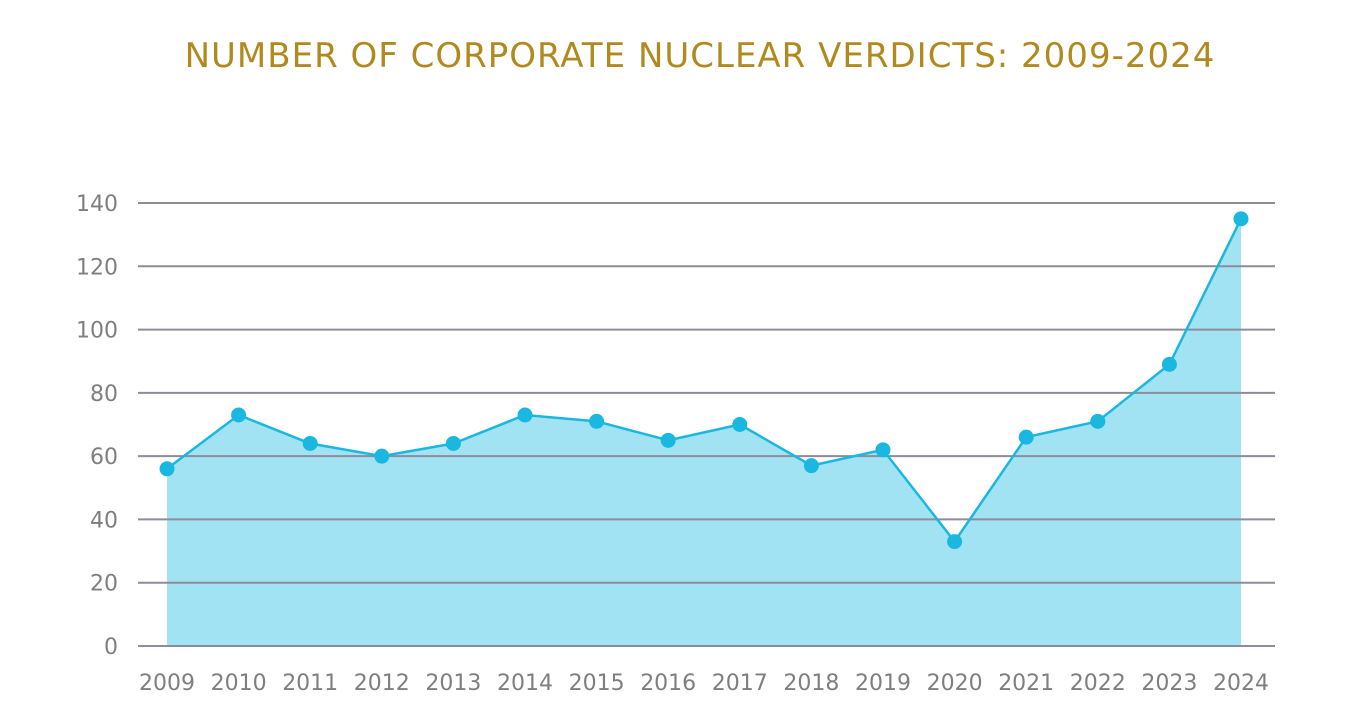  I want to click on y-tick-label: 120, so click(97, 267).